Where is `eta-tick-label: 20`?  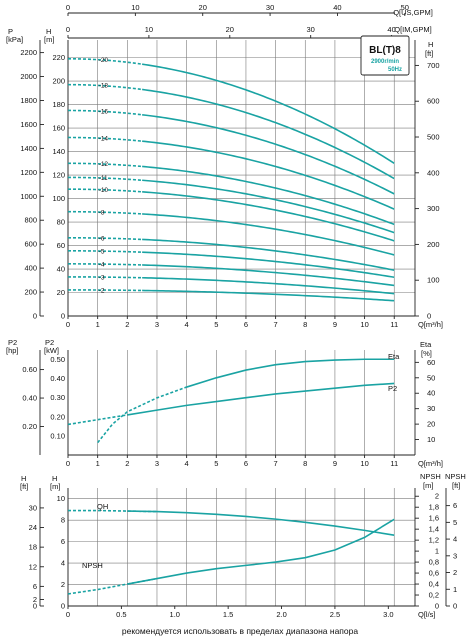
eta-tick-label: 20 is located at coordinates (431, 424).